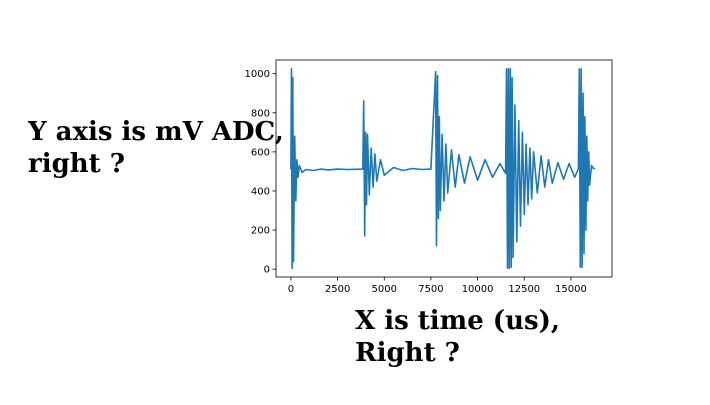  I want to click on x-axis-note: X is time (us), Right ?, so click(457, 337).